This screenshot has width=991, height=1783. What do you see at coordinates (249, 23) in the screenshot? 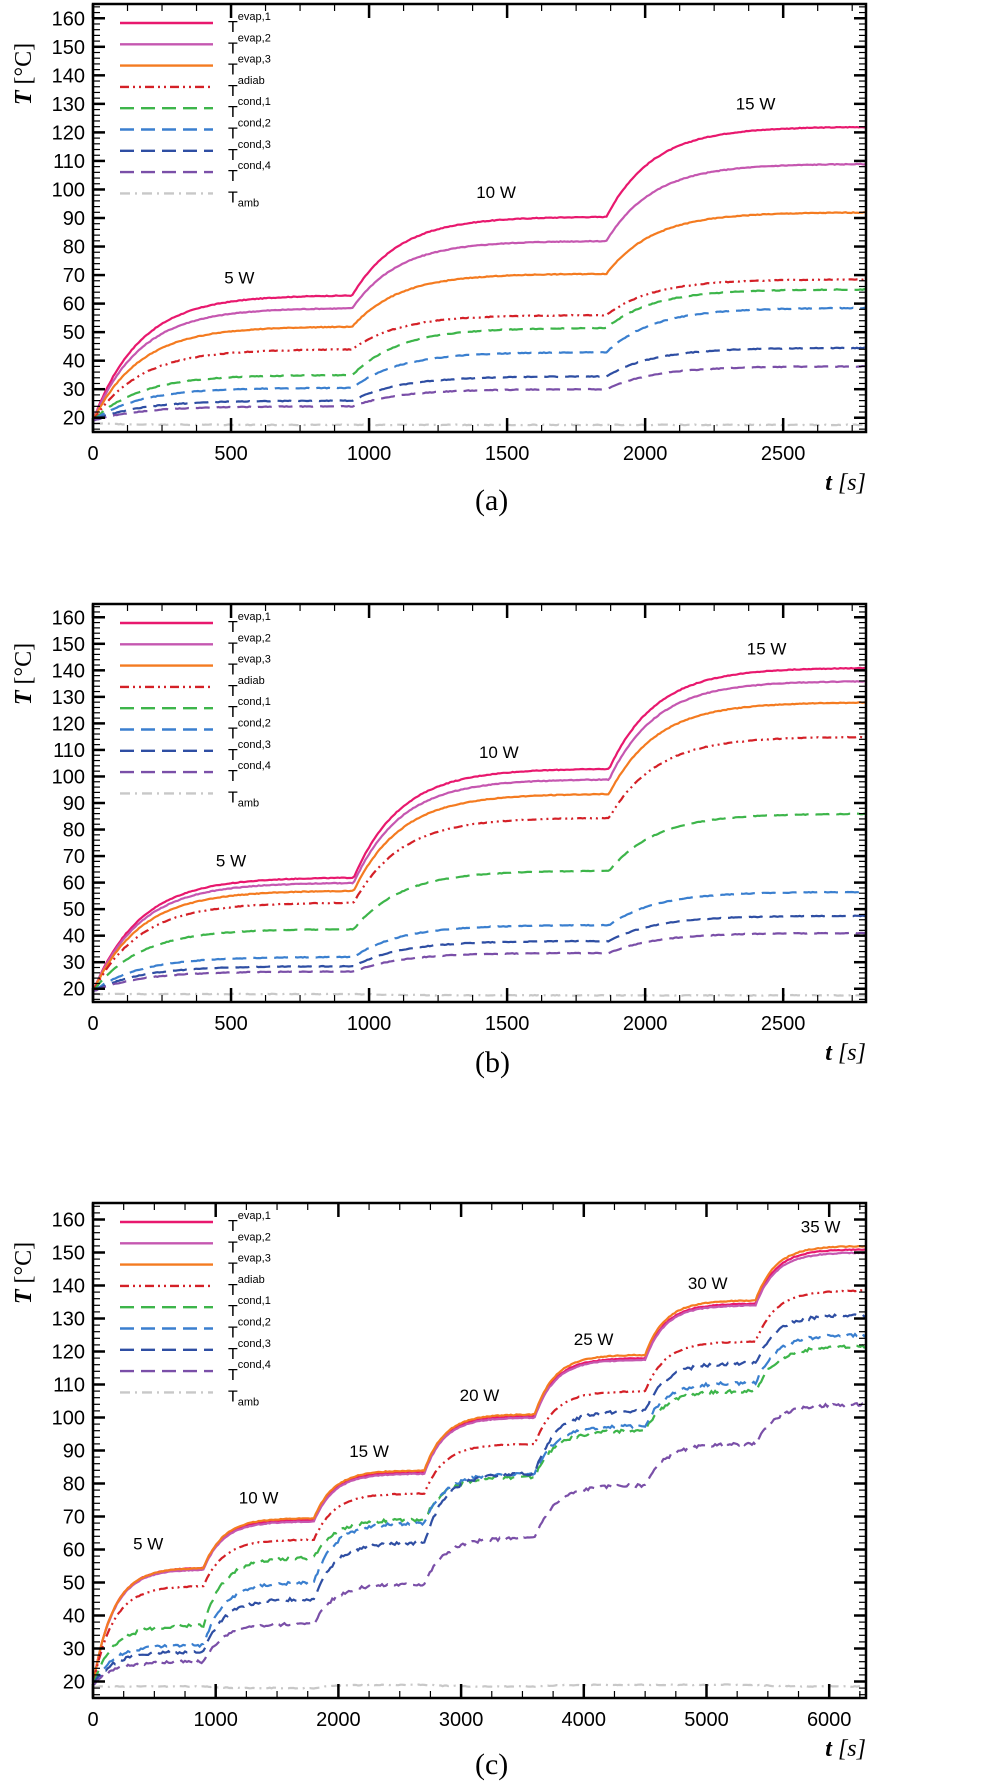
I see `legend-label: Tevap,1` at bounding box center [249, 23].